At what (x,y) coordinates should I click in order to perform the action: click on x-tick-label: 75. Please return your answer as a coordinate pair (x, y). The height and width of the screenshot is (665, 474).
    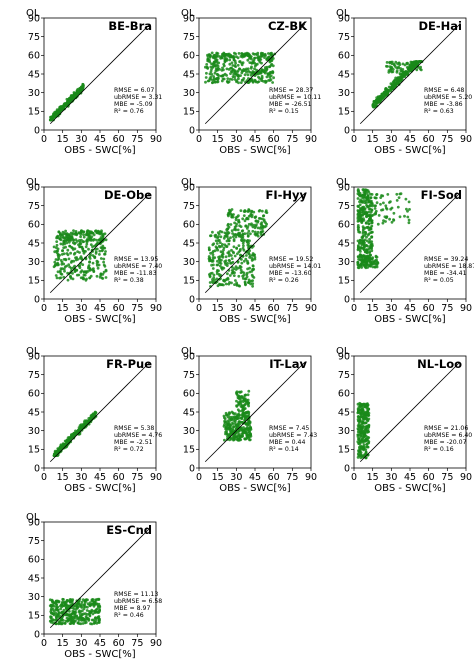
    Looking at the image, I should click on (137, 643).